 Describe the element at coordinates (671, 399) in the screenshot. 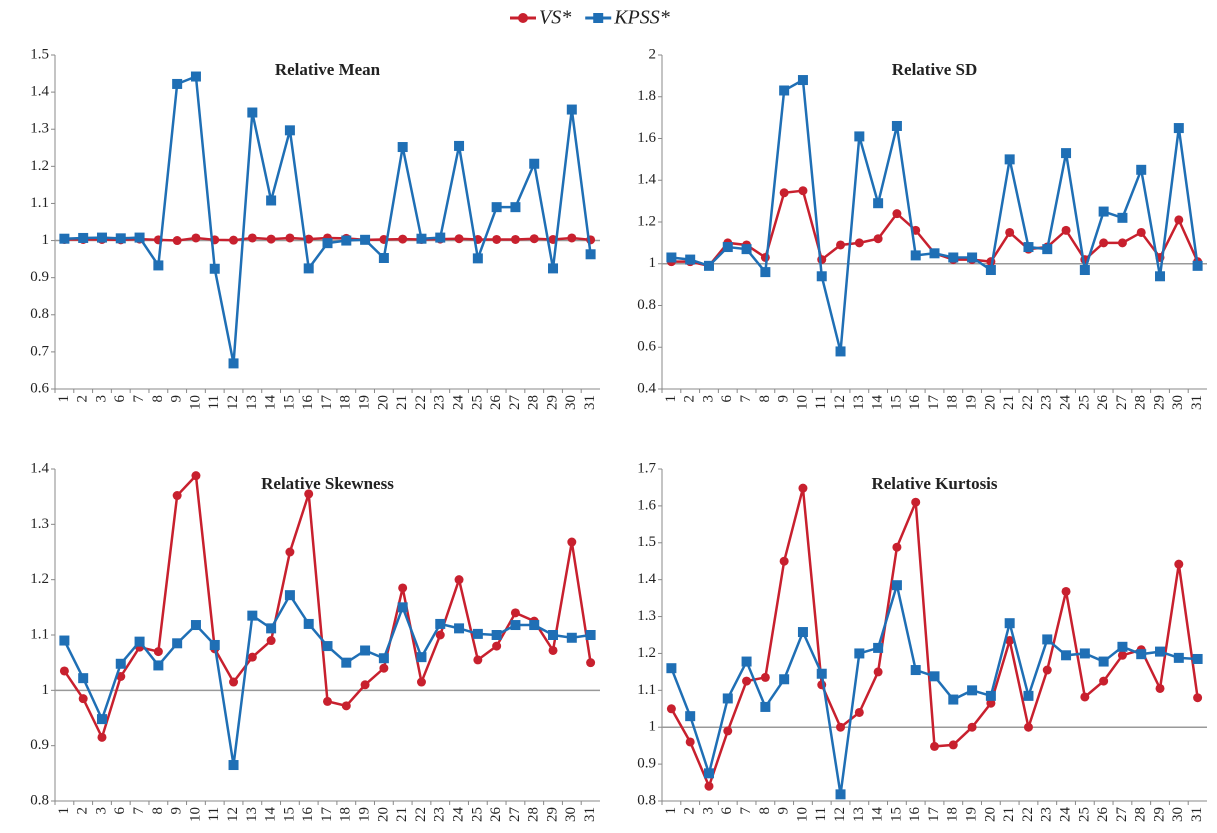

I see `x-tick-label: 1` at that location.